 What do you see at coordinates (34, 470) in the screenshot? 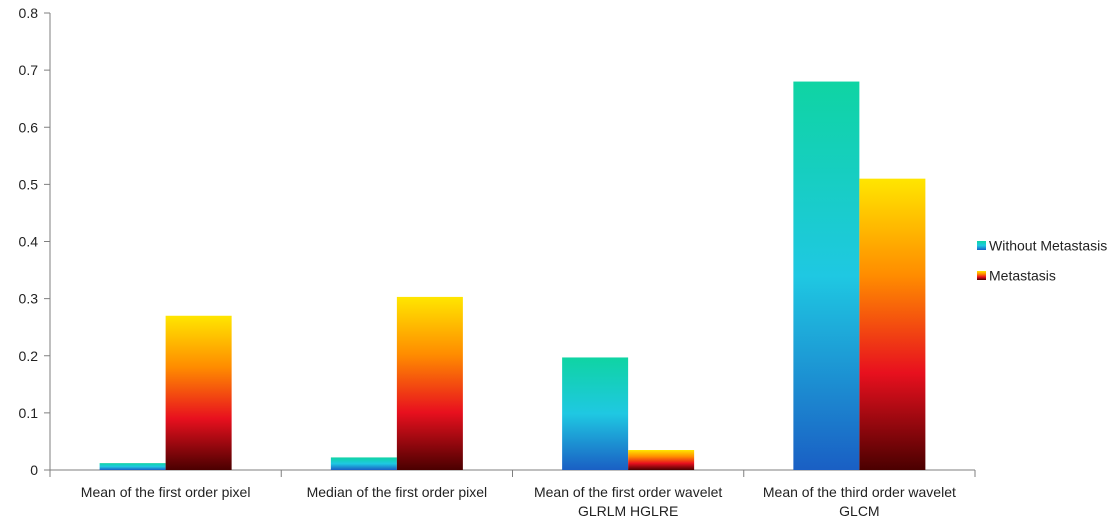
I see `y-tick-label: 0` at bounding box center [34, 470].